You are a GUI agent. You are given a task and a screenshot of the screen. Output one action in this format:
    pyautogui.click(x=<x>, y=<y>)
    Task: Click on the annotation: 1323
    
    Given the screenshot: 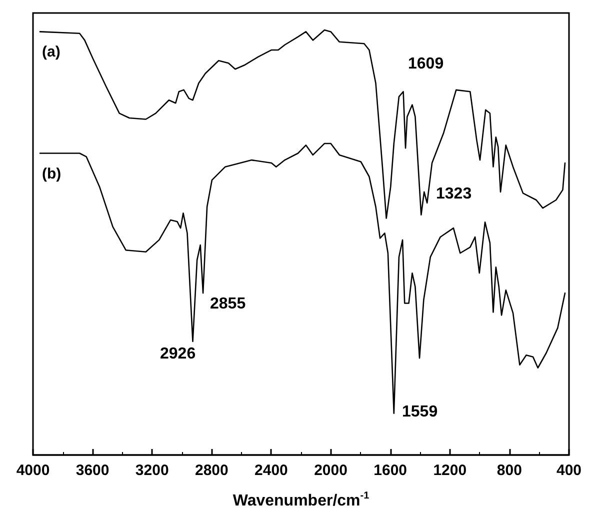 What is the action you would take?
    pyautogui.click(x=454, y=194)
    